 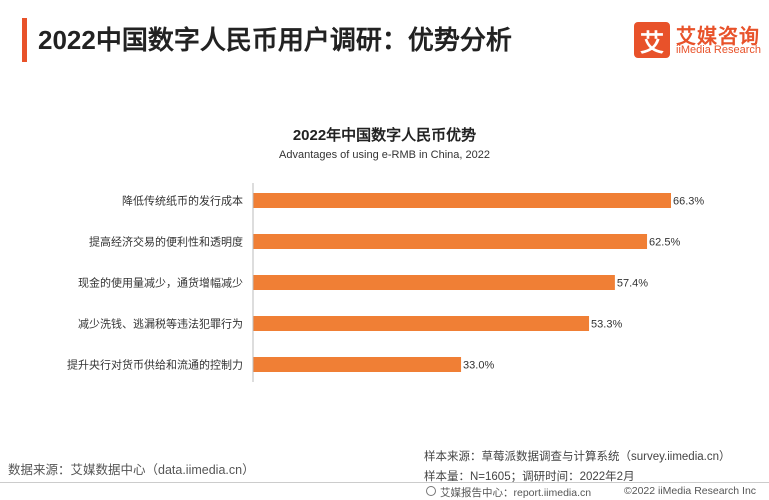 What do you see at coordinates (155, 365) in the screenshot?
I see `category-label: 提升央行对货币供给和流通的控制力` at bounding box center [155, 365].